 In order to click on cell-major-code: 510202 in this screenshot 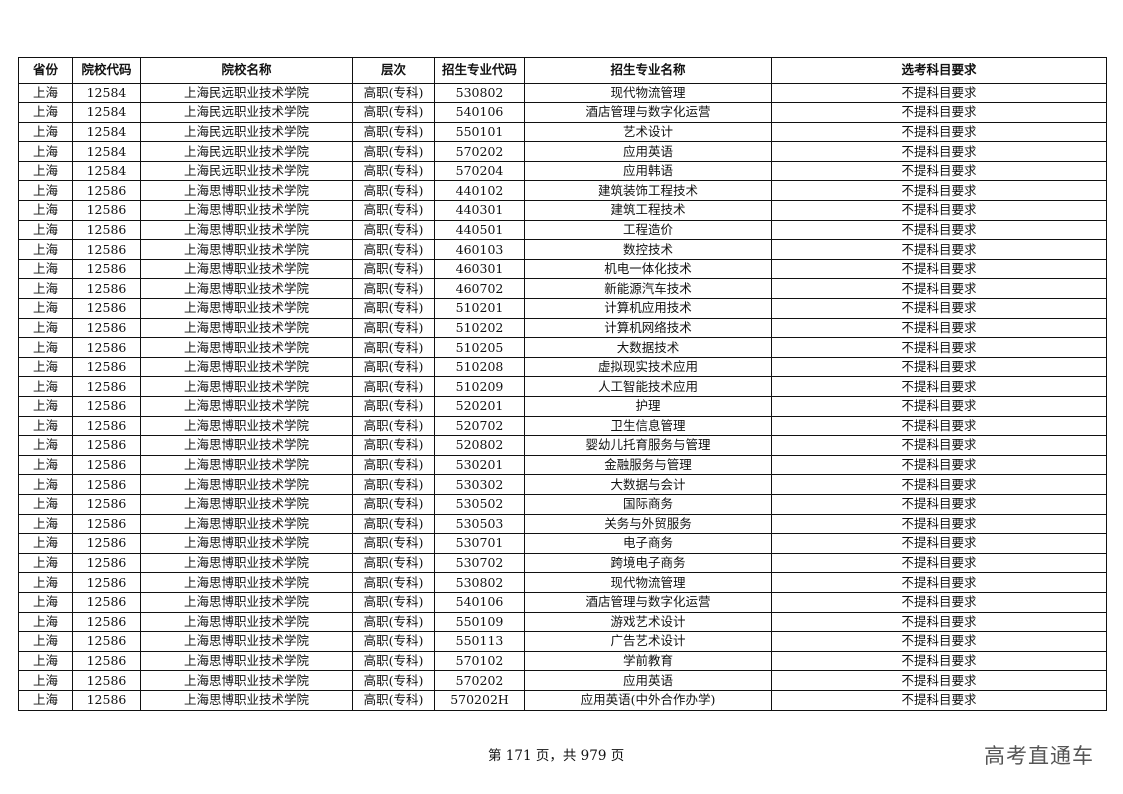, I will do `click(479, 328)`.